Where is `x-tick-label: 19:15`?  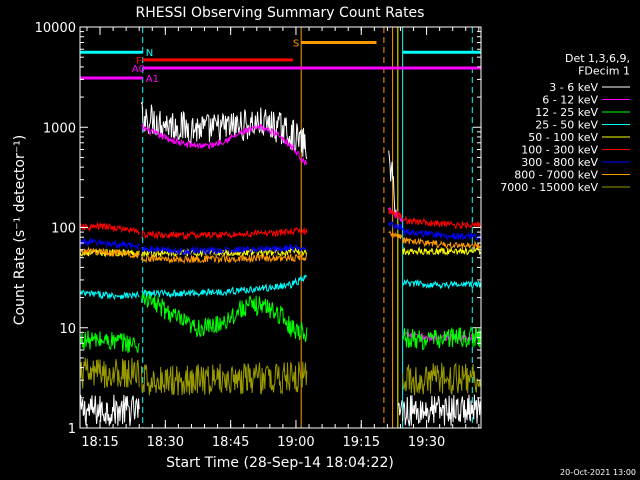
x-tick-label: 19:15 is located at coordinates (361, 442).